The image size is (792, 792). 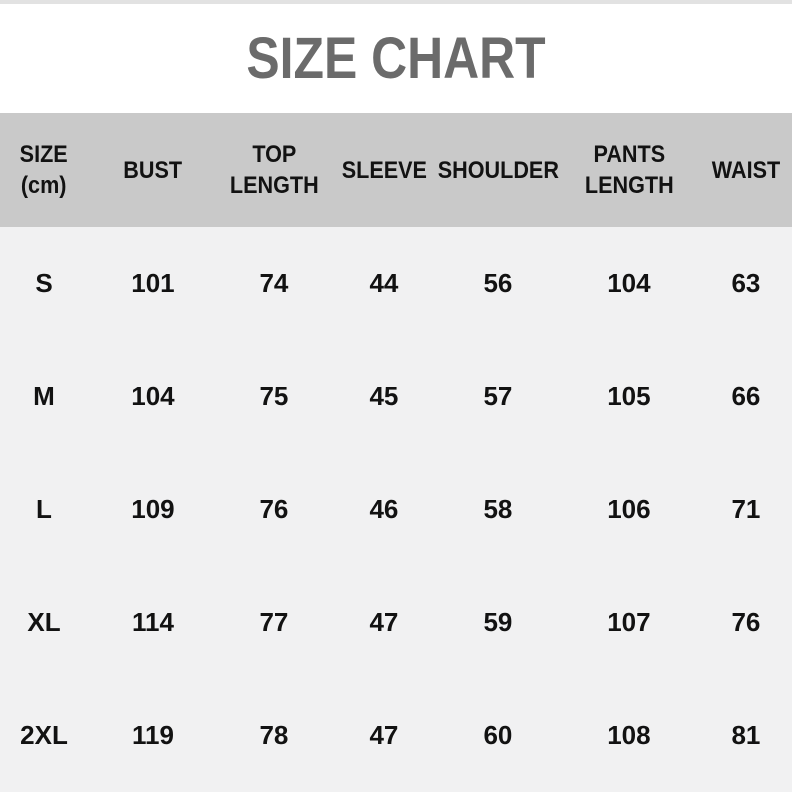 I want to click on pants-length-value: 104, so click(x=629, y=283).